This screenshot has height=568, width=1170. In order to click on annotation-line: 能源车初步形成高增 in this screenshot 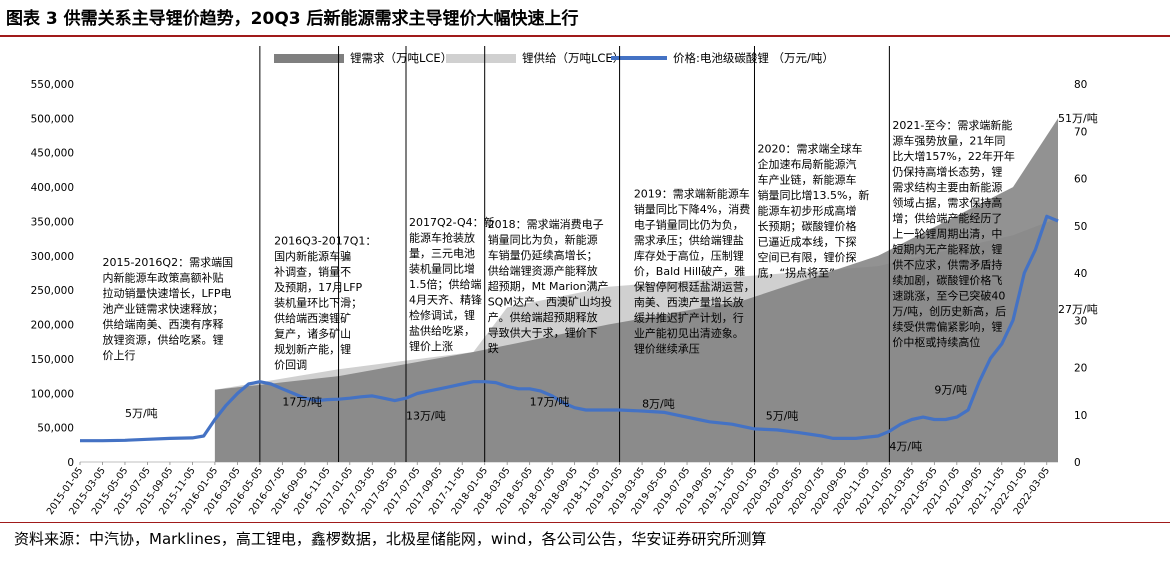, I will do `click(806, 211)`.